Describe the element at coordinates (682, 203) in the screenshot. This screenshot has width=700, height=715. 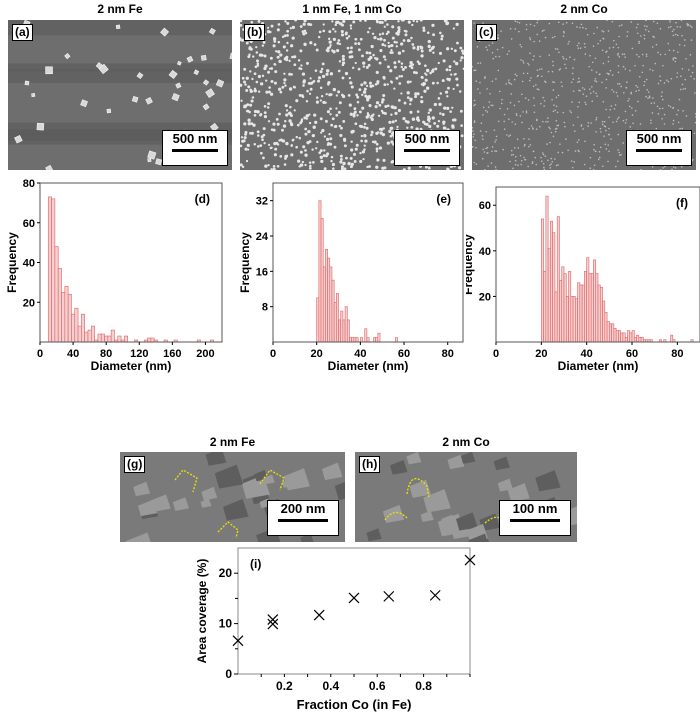
I see `panel-label: (f)` at that location.